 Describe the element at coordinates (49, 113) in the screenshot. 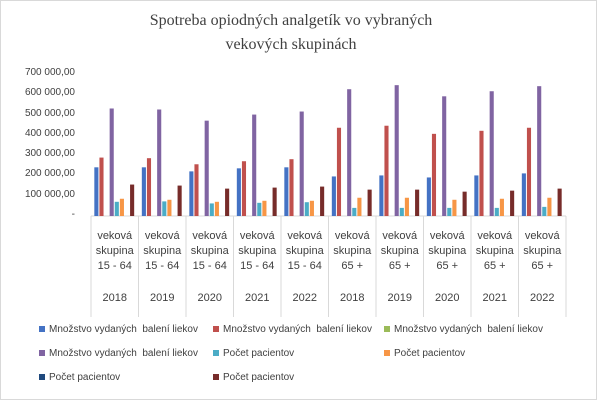

I see `y-tick-label: 500 000,00` at that location.